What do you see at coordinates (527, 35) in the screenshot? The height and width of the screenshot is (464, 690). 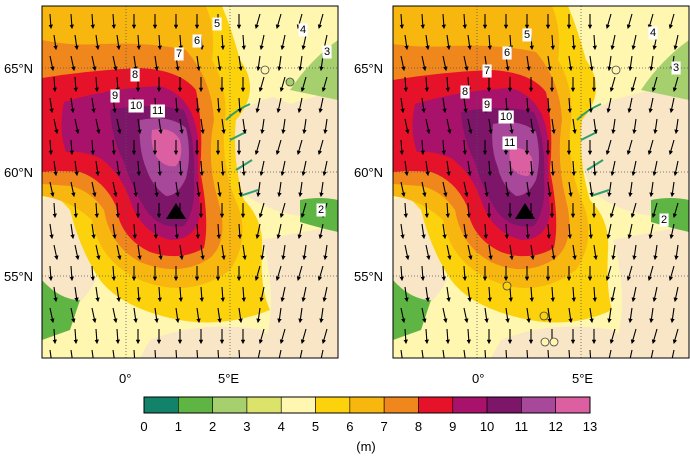 I see `contour-label: 5` at bounding box center [527, 35].